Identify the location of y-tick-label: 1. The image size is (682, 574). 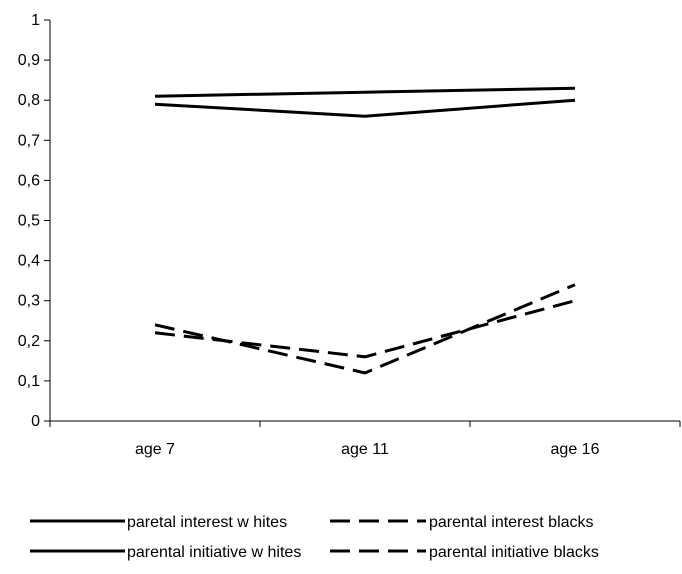
(35, 20).